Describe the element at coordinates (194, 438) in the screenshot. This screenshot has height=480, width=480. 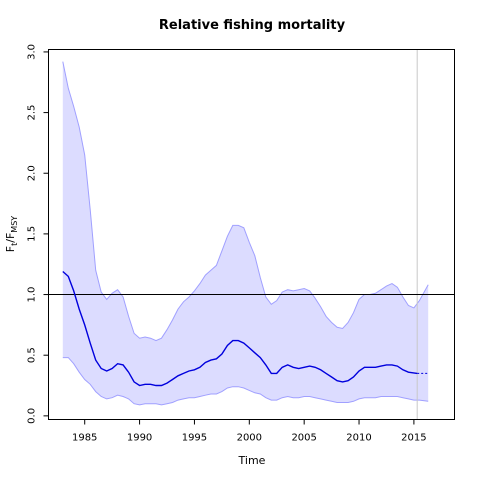
I see `x-tick-label: 1995` at that location.